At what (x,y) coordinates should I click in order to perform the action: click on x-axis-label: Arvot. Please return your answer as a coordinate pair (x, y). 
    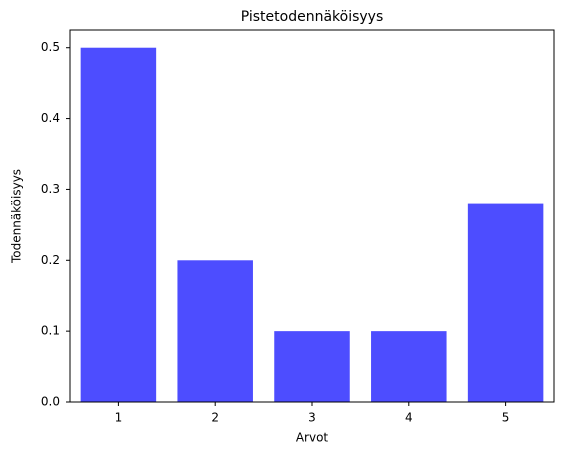
    Looking at the image, I should click on (312, 438).